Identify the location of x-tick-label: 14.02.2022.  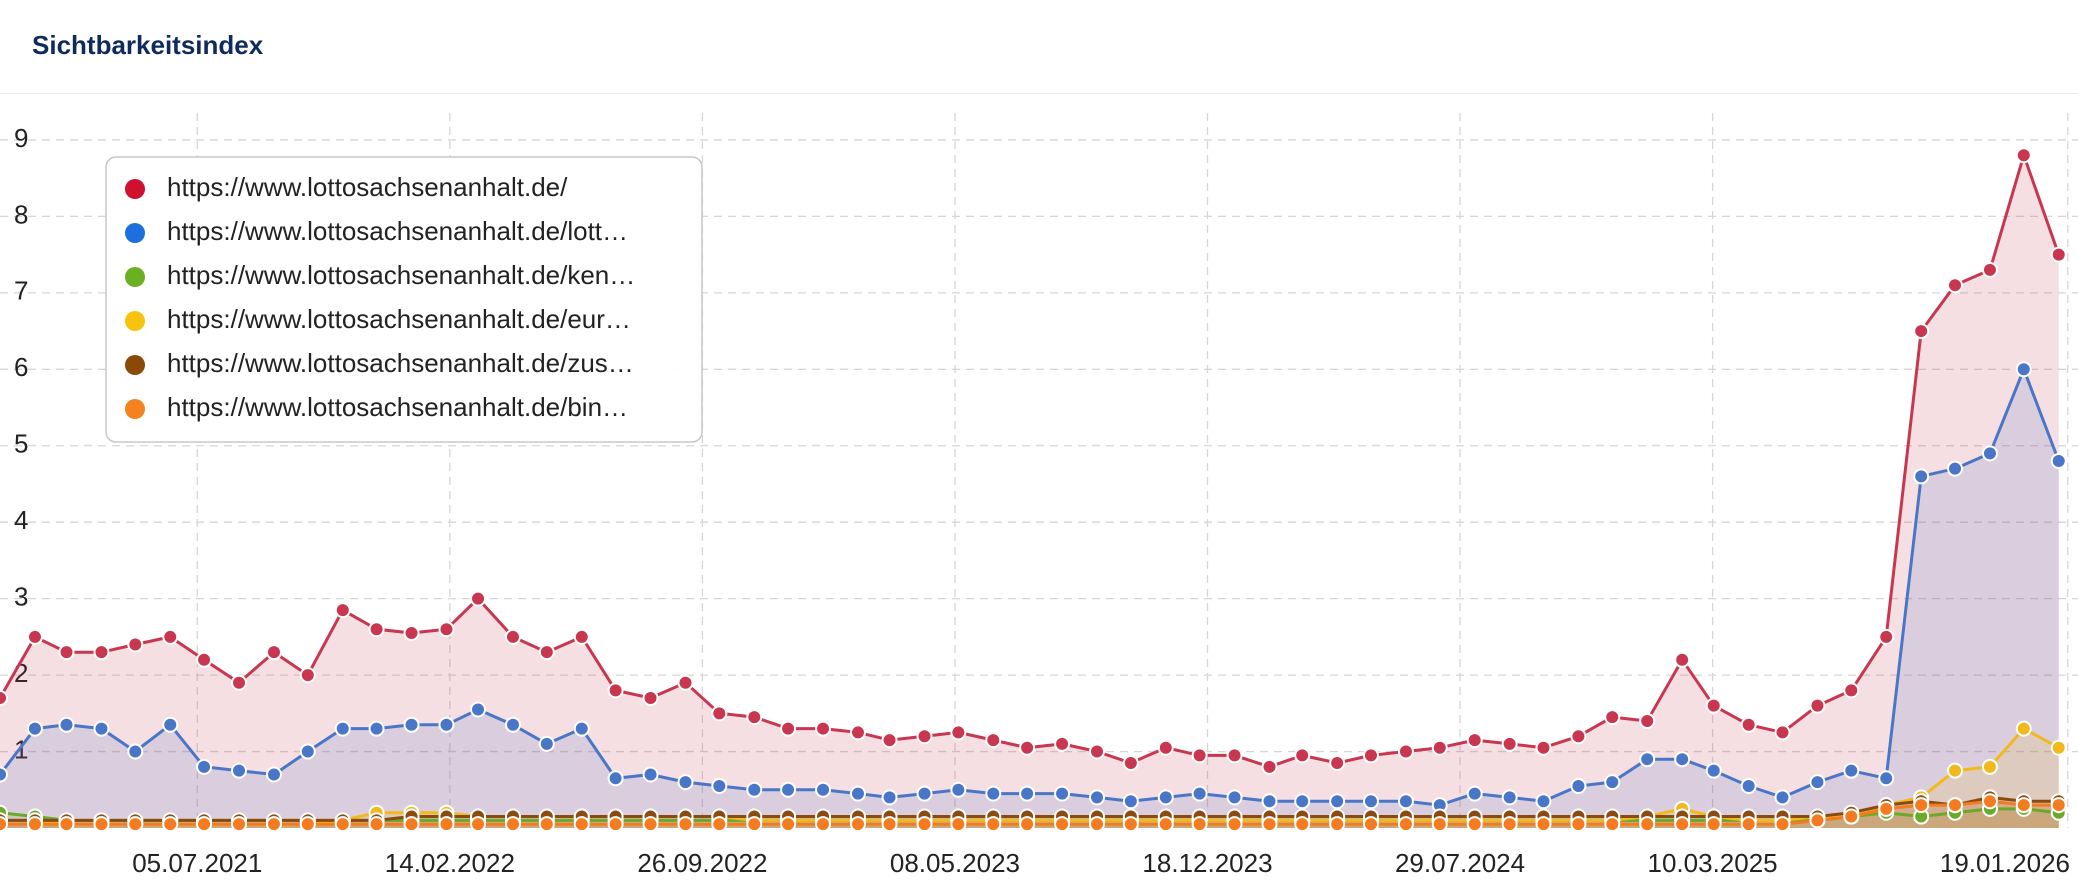
(450, 863).